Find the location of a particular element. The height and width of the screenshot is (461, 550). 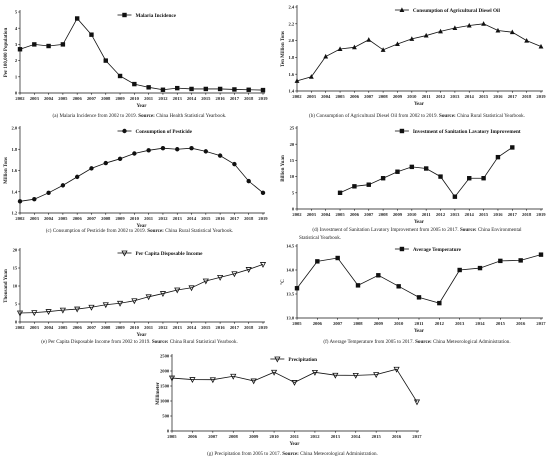

x-tick-label: 2008 is located at coordinates (106, 98).